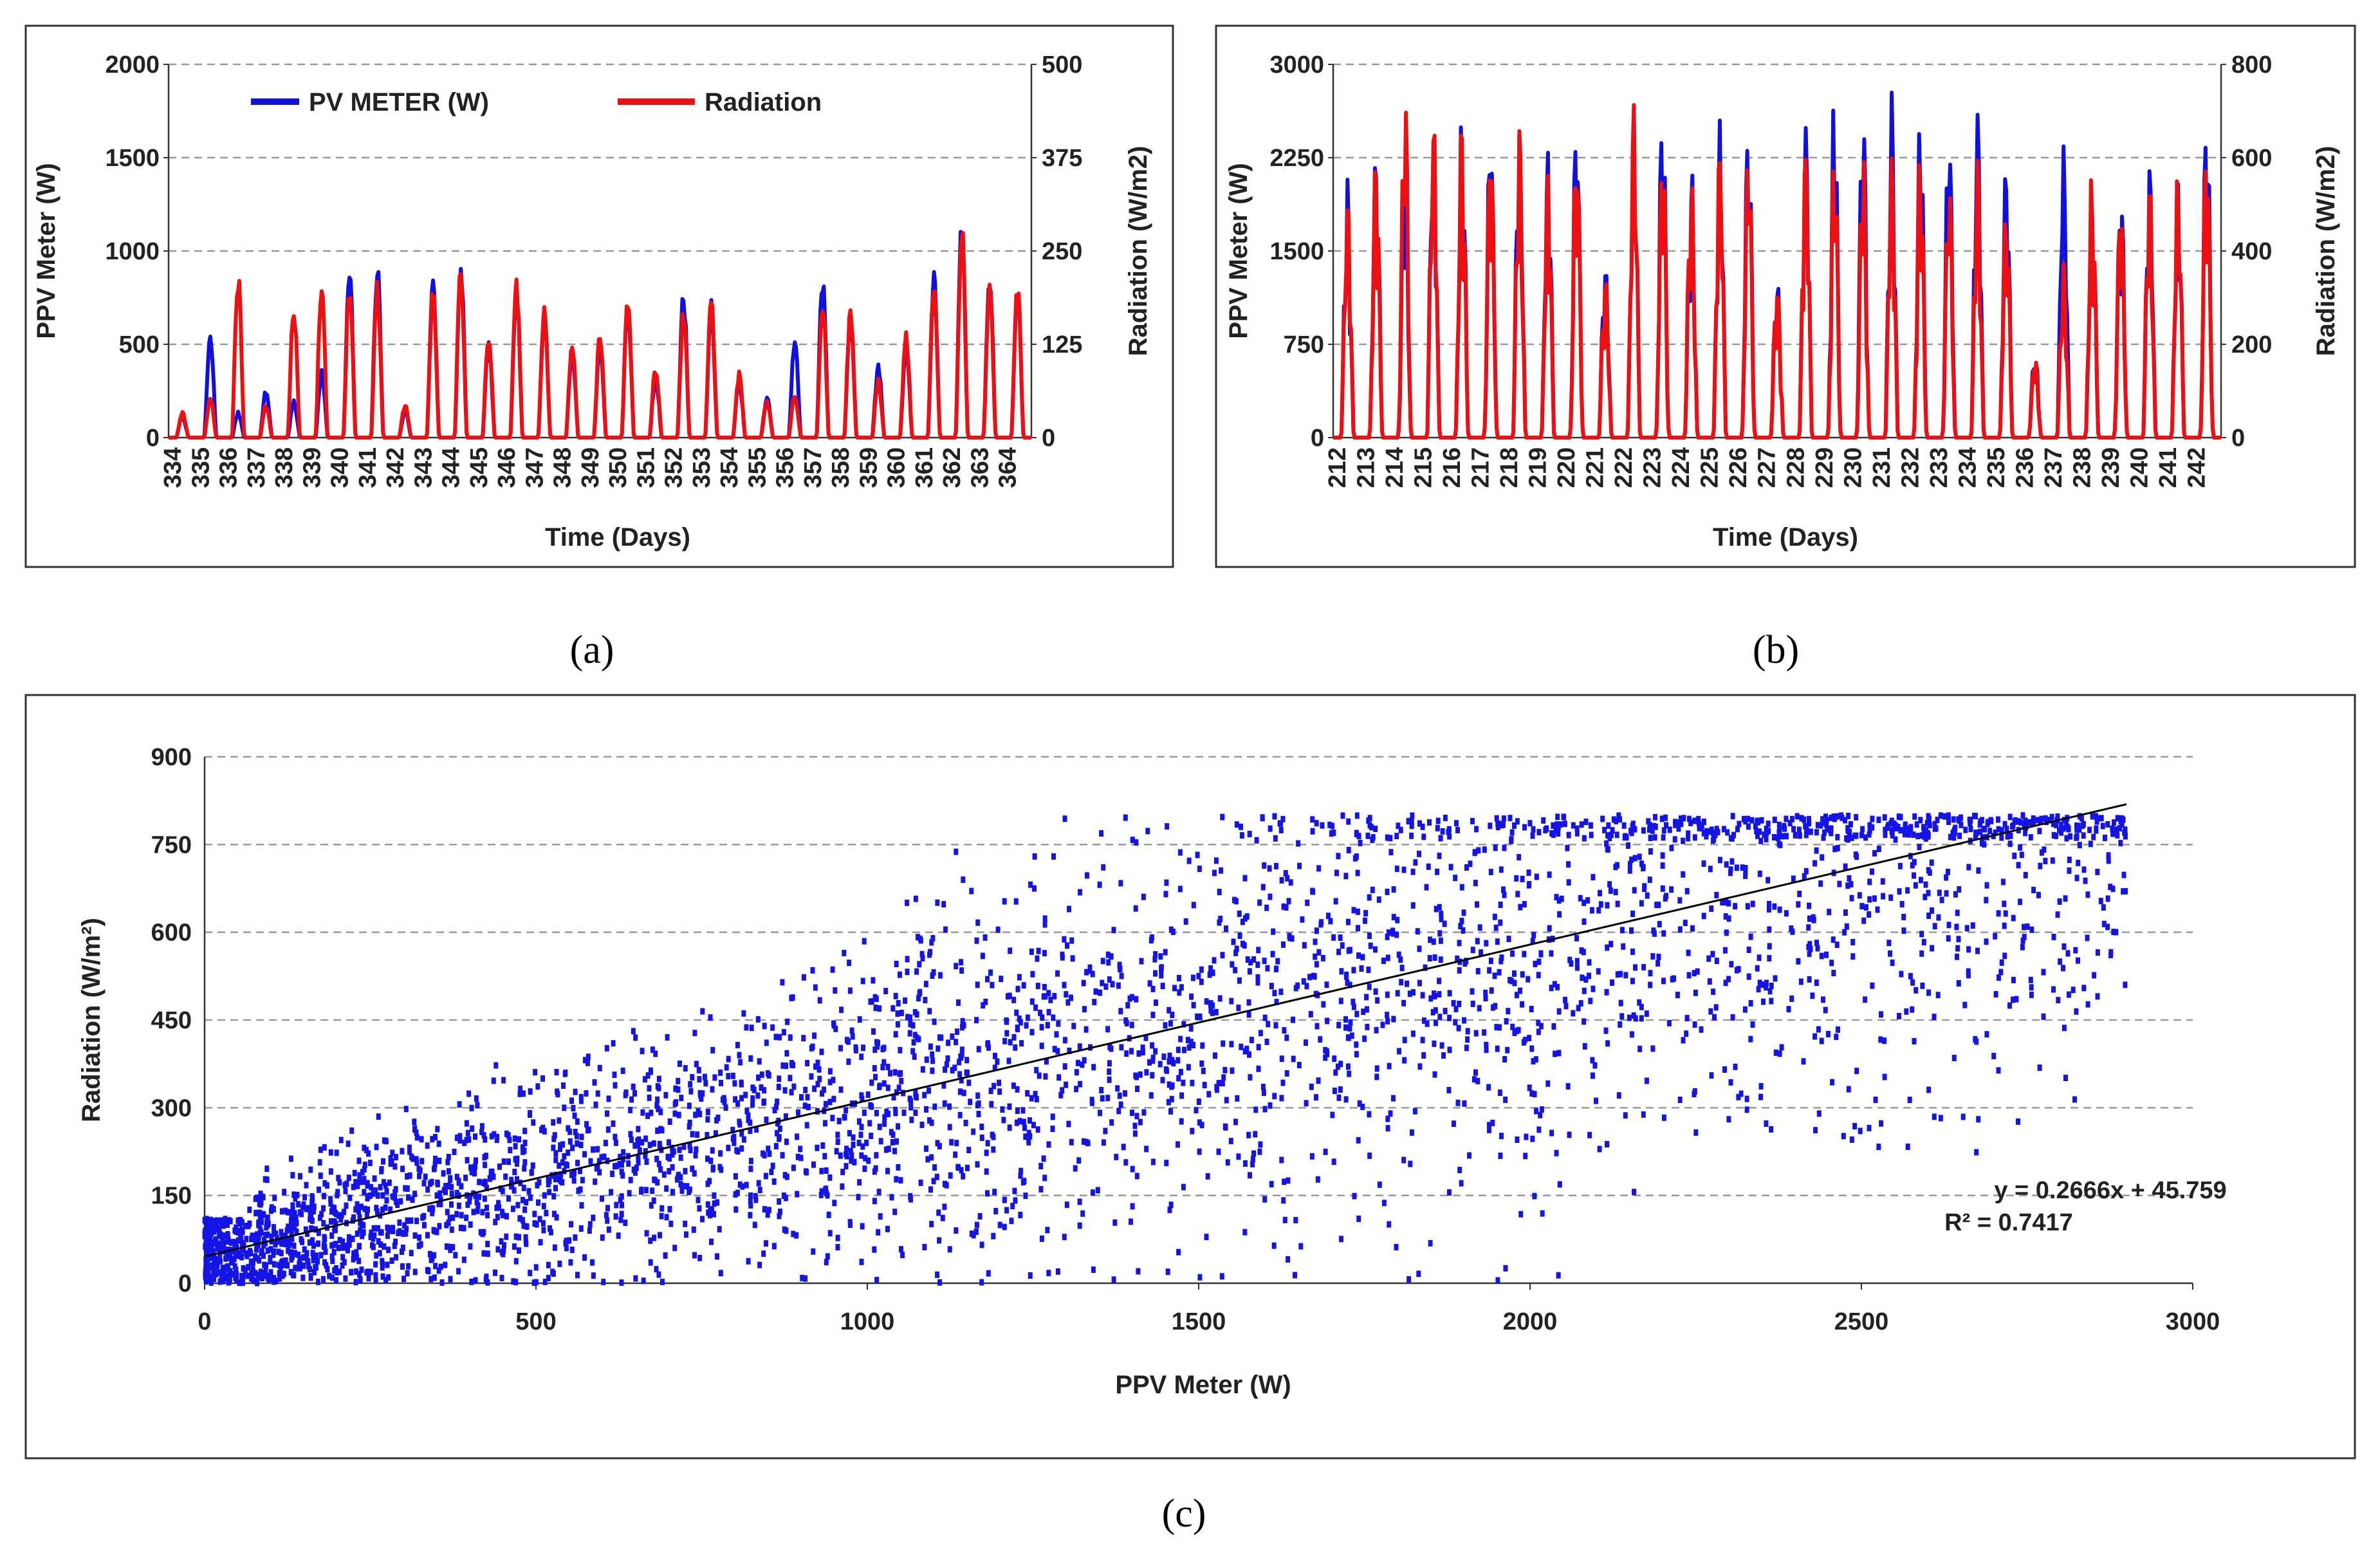  What do you see at coordinates (979, 467) in the screenshot?
I see `x-tick-label: 363` at bounding box center [979, 467].